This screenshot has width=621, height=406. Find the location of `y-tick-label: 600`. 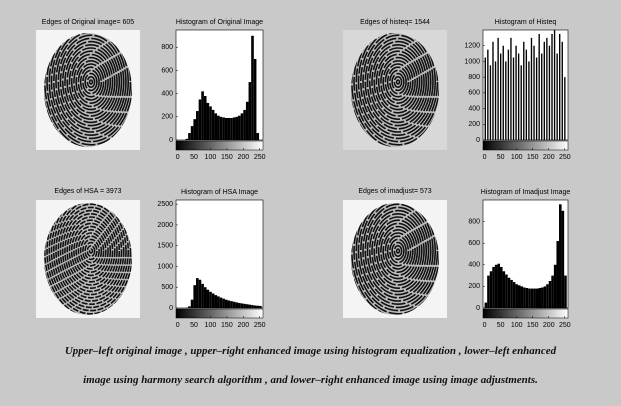

y-tick-label: 600 is located at coordinates (167, 70).